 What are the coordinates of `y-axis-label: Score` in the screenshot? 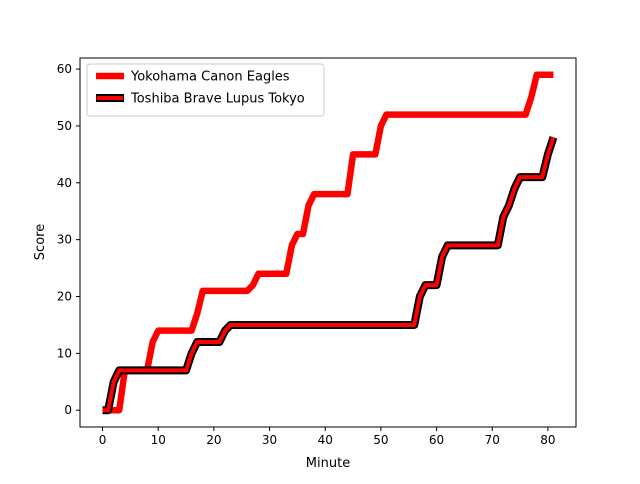 It's located at (40, 242).